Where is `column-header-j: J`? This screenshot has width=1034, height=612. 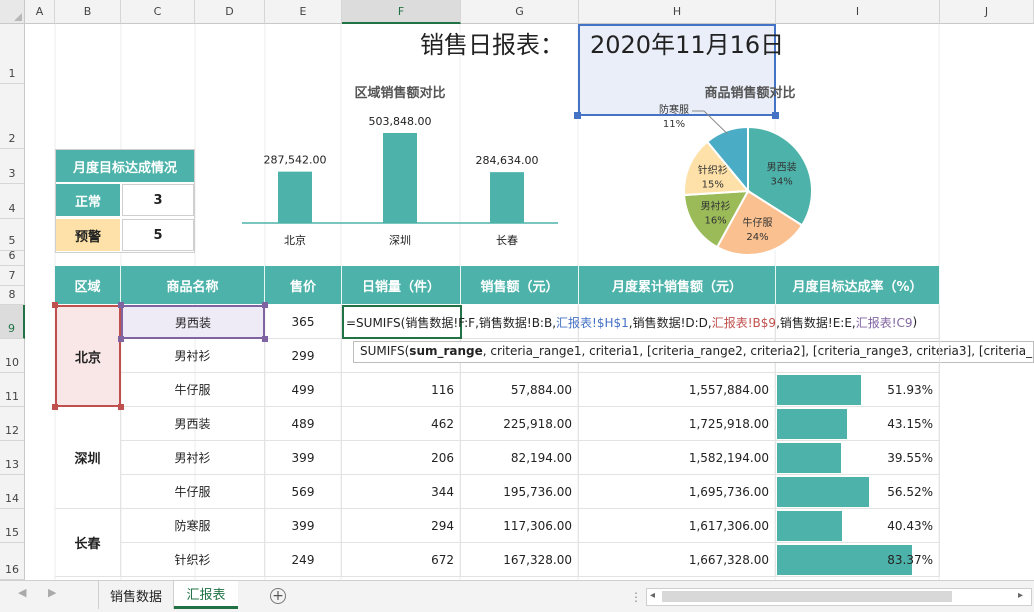
column-header-j: J is located at coordinates (987, 12).